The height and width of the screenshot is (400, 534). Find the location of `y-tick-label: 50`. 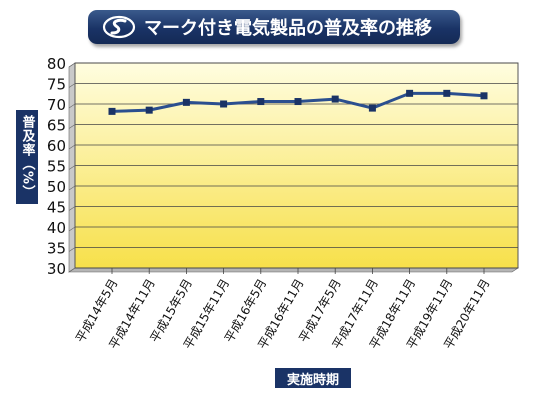

y-tick-label: 50 is located at coordinates (56, 187).